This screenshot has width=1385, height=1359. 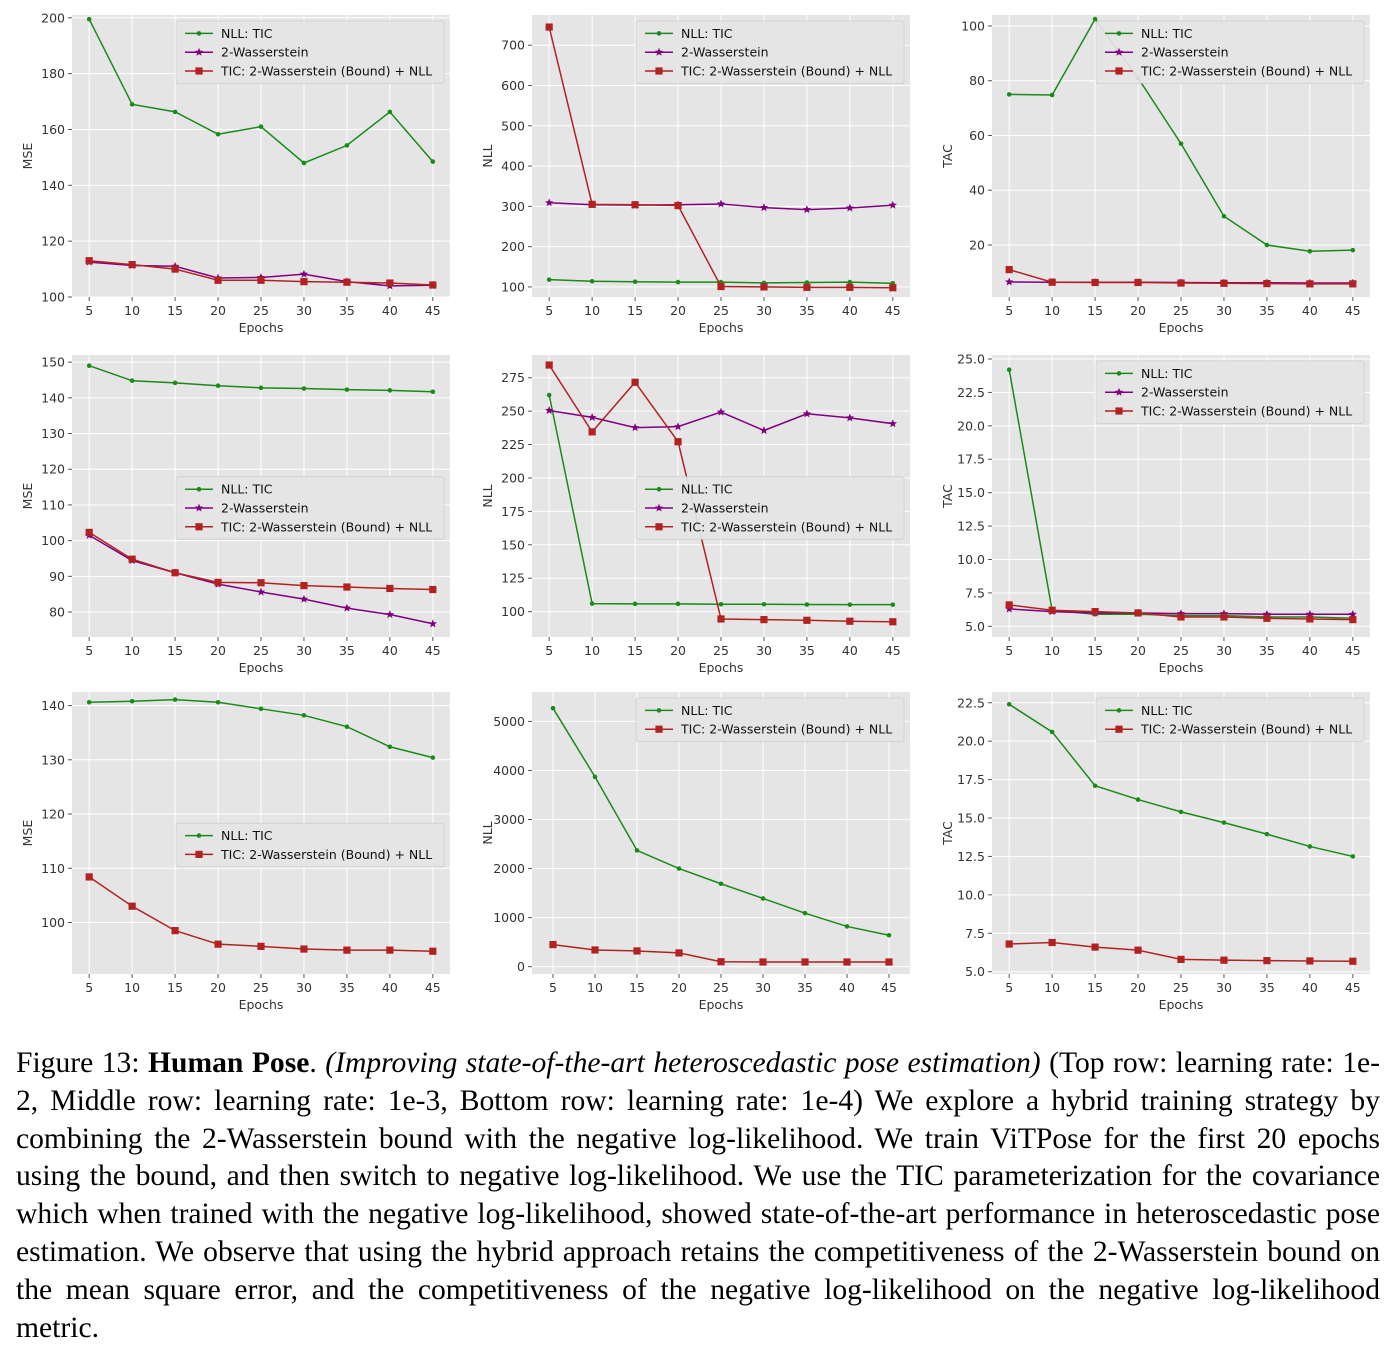 I want to click on x-tick-label: 25, so click(x=1181, y=310).